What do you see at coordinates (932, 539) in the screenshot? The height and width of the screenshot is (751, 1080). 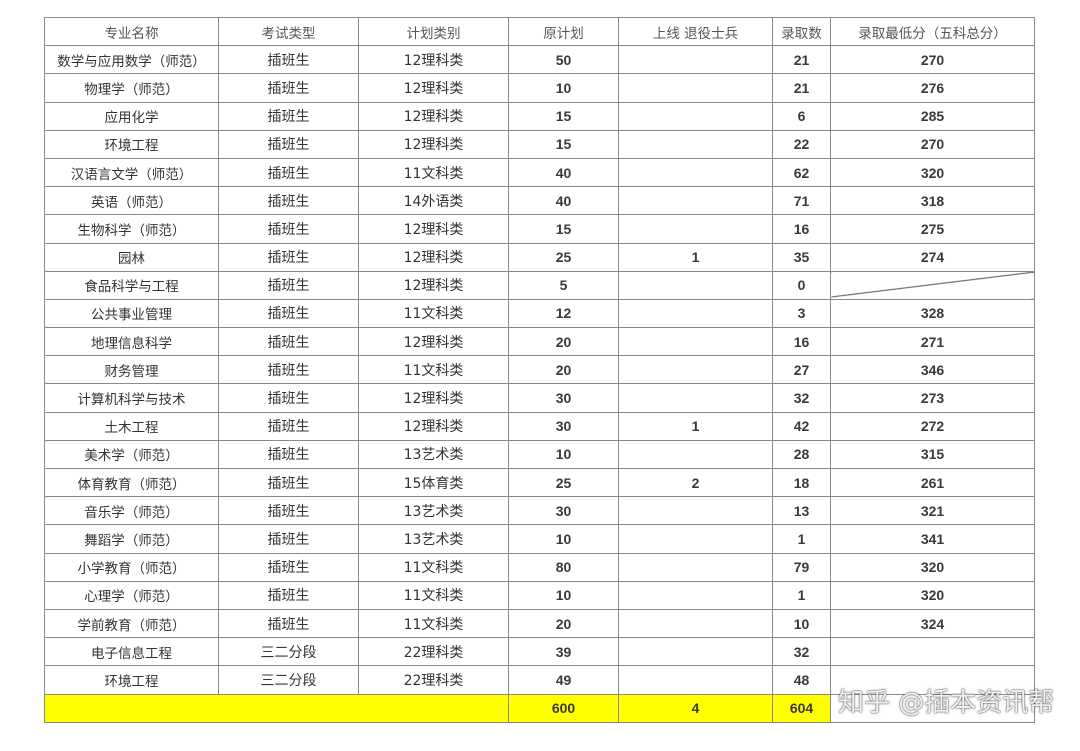 I see `table-cell: 341` at bounding box center [932, 539].